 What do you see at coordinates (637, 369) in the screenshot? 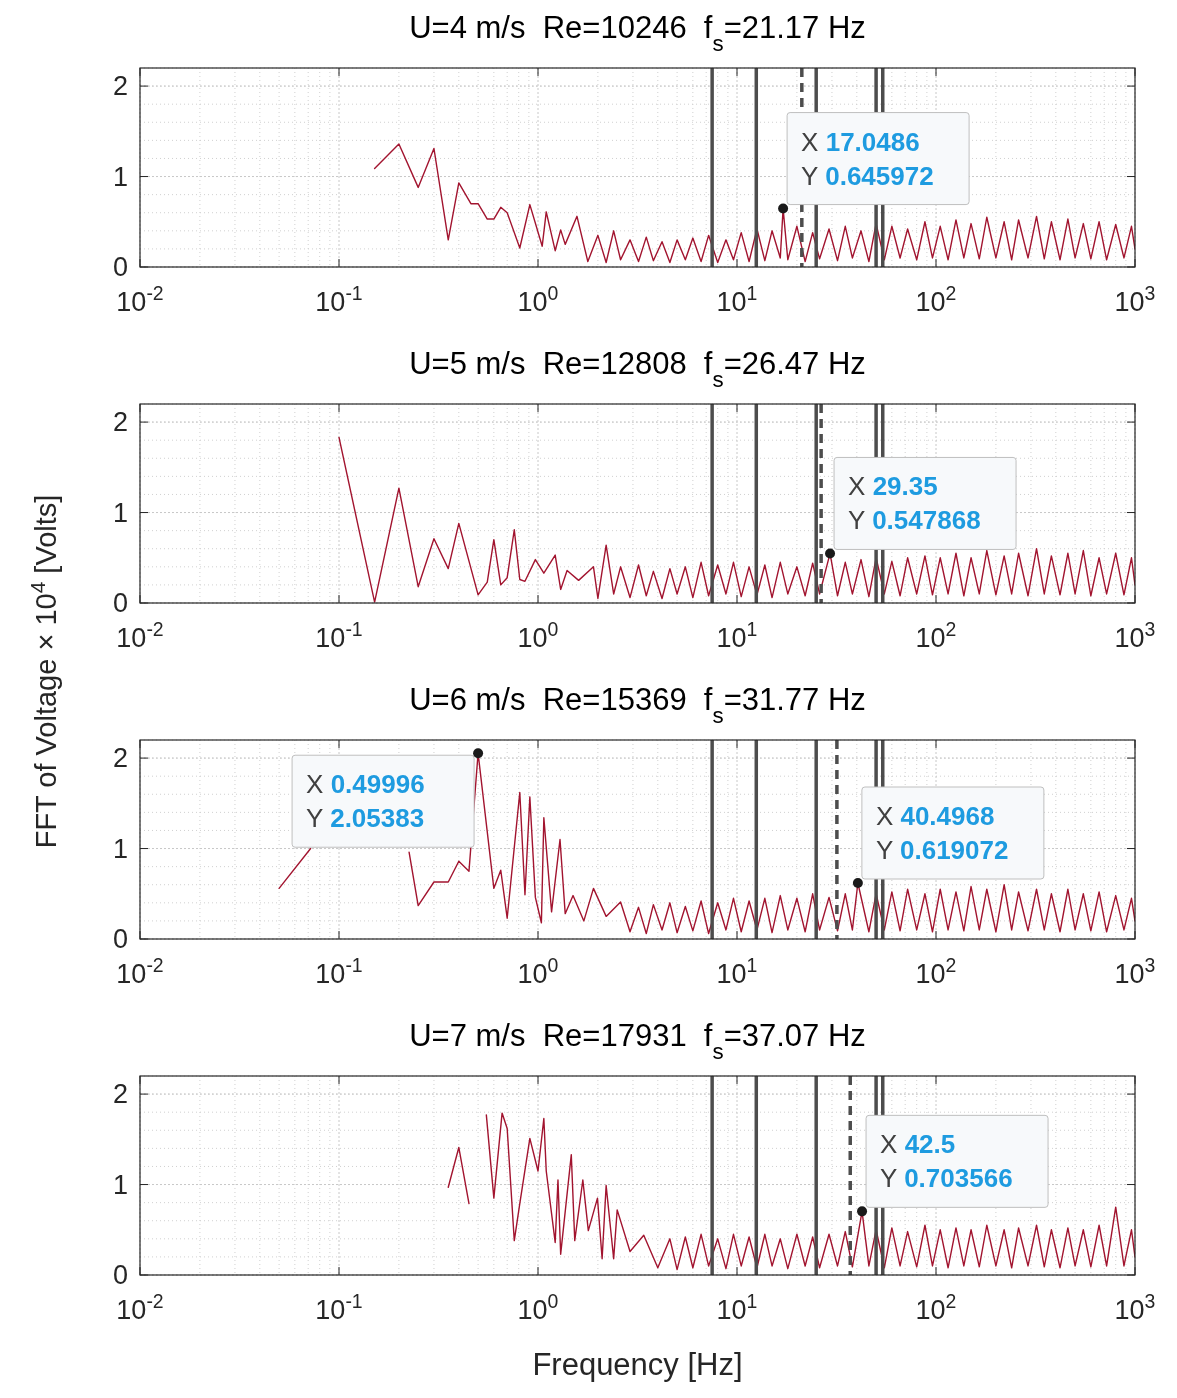
I see `chart-title: U=5 m/s Re=12808 f$_{s}$=26.47 Hz` at bounding box center [637, 369].